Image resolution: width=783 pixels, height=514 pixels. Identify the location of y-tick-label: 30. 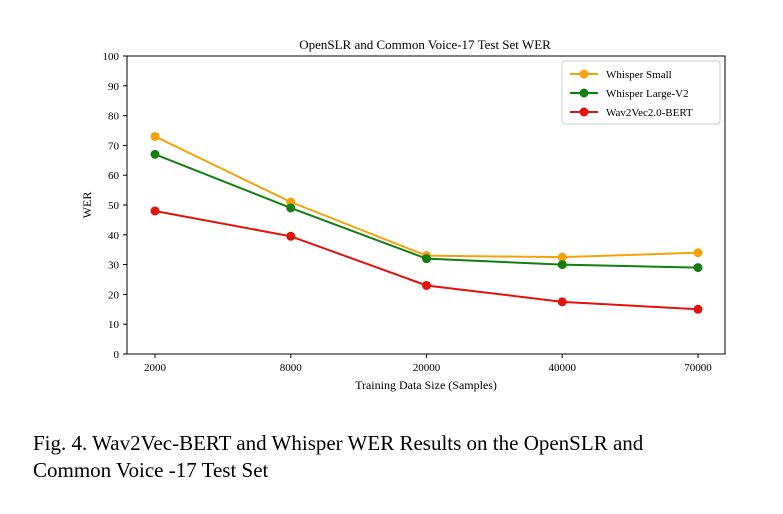
(114, 266).